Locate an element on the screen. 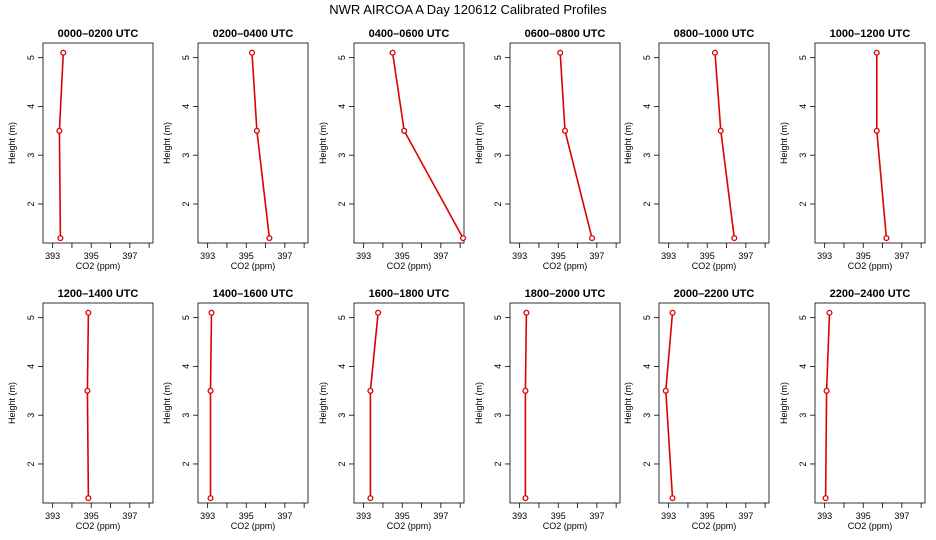 The image size is (936, 540). panel-title: 1400–1600 UTC is located at coordinates (253, 294).